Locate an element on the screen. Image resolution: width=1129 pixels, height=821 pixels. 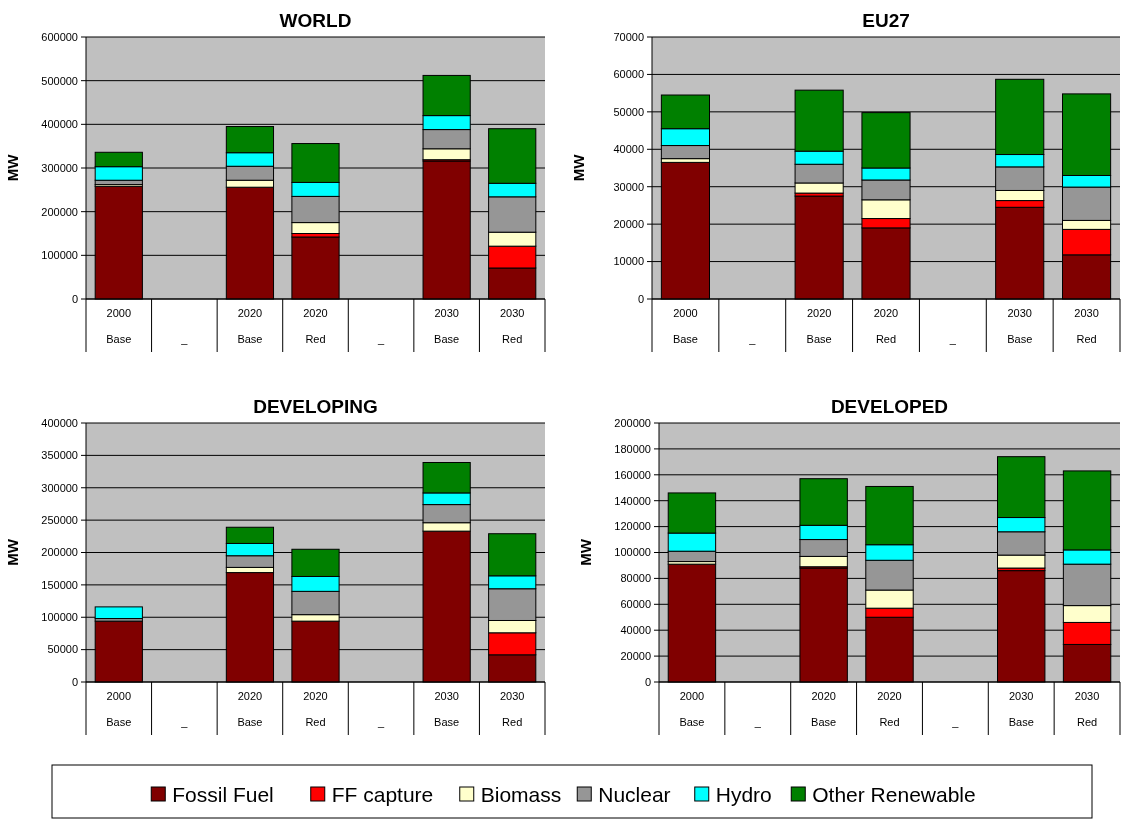
y-tick-label: 150000 is located at coordinates (59, 584).